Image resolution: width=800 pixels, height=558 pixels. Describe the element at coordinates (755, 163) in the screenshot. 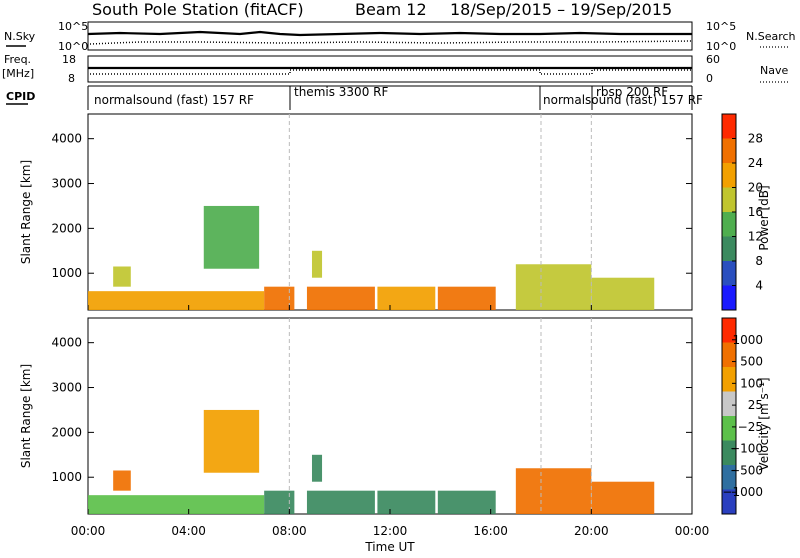

I see `colorbar-tick-label: 24` at that location.